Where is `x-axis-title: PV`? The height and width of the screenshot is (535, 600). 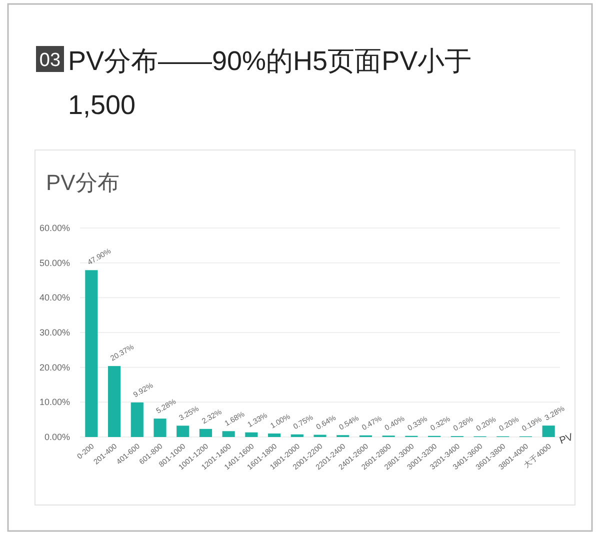
x-axis-title: PV is located at coordinates (566, 439).